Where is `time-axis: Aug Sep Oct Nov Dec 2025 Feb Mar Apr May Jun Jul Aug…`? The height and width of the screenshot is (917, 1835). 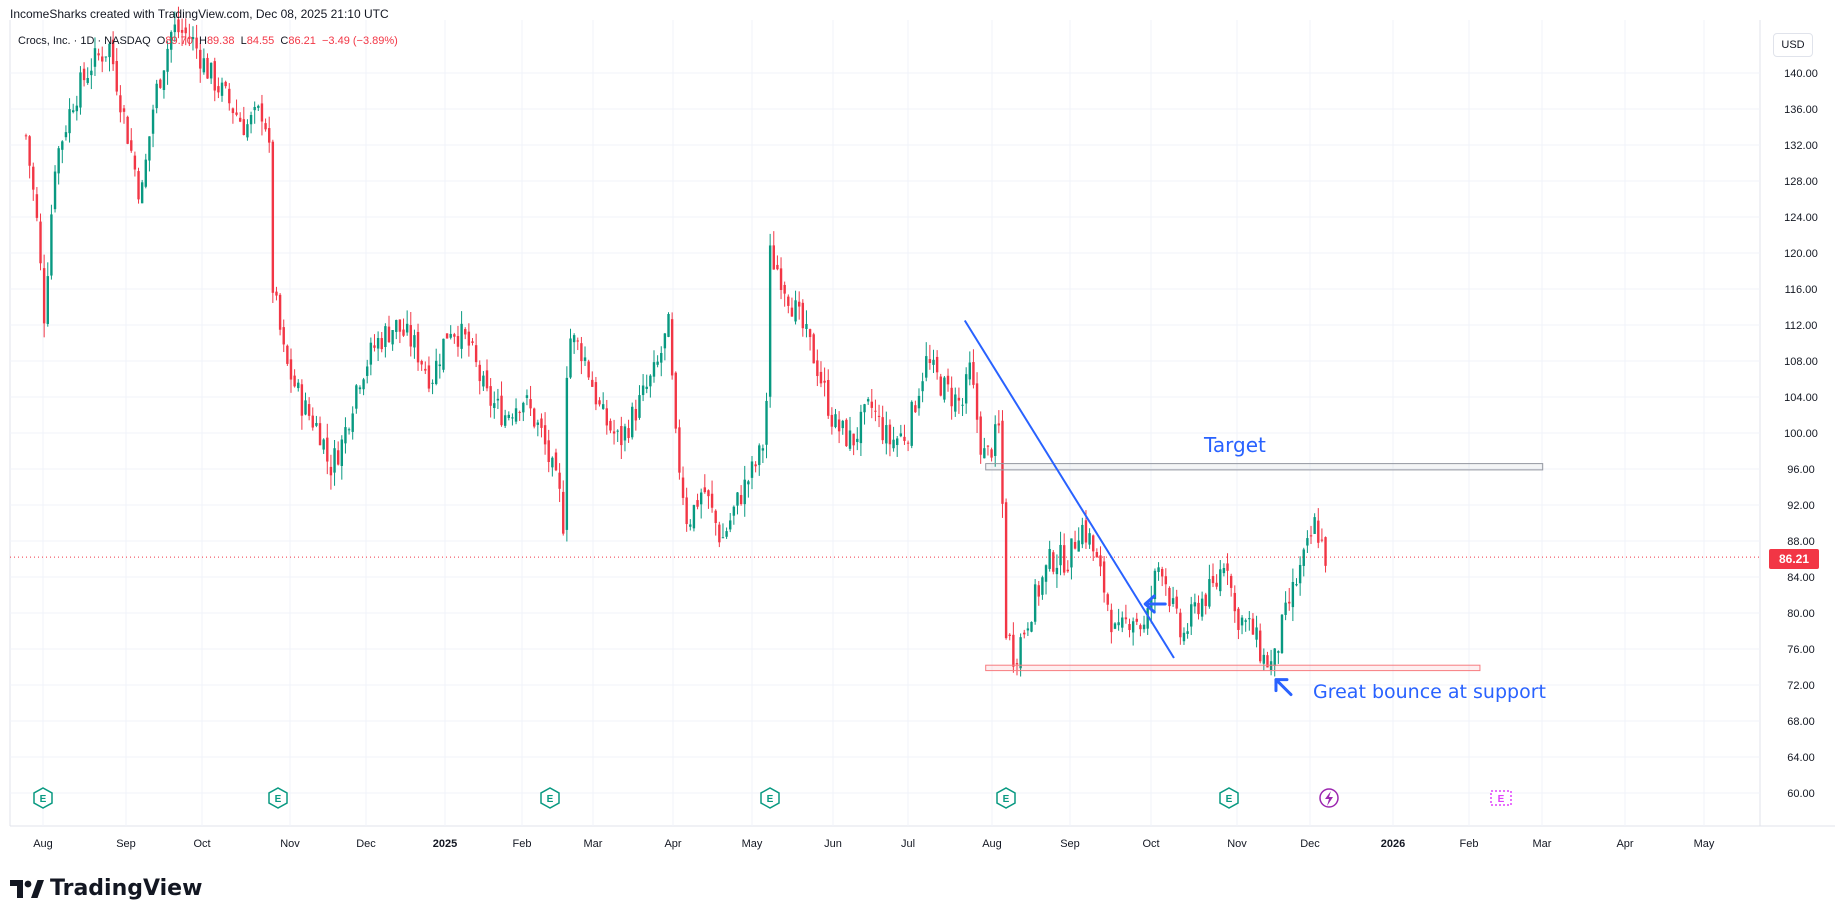
time-axis: Aug Sep Oct Nov Dec 2025 Feb Mar Apr May Jun Jul Aug… is located at coordinates (874, 844).